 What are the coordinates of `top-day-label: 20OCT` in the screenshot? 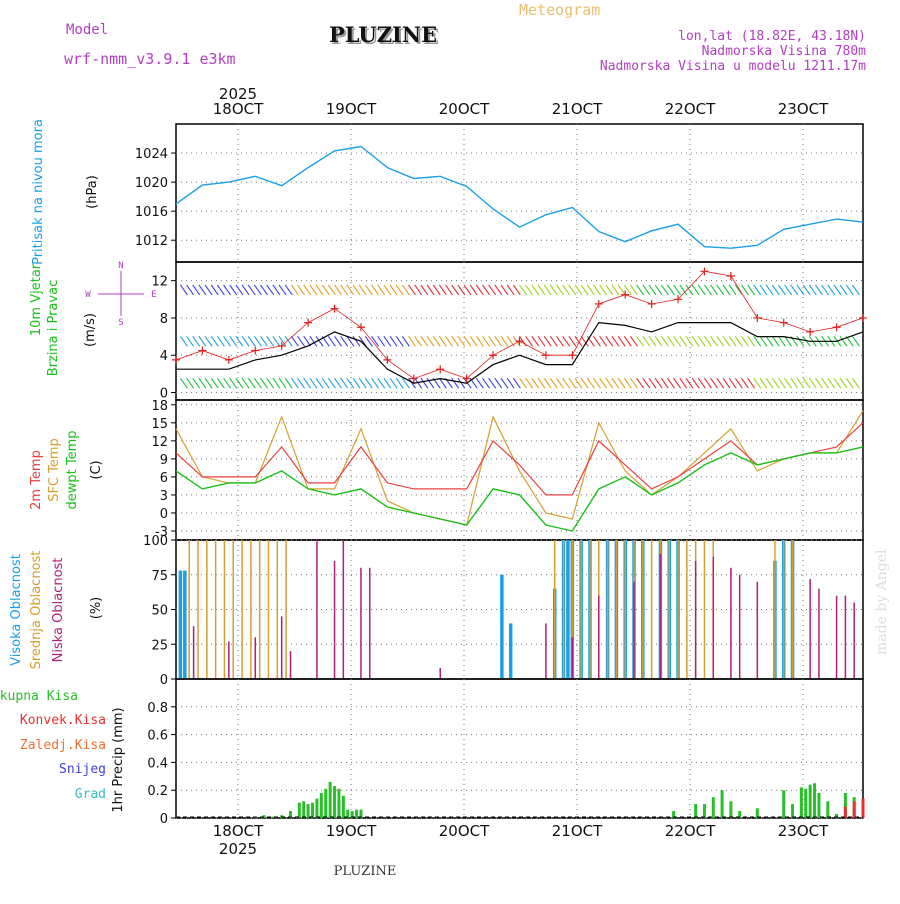 It's located at (464, 109).